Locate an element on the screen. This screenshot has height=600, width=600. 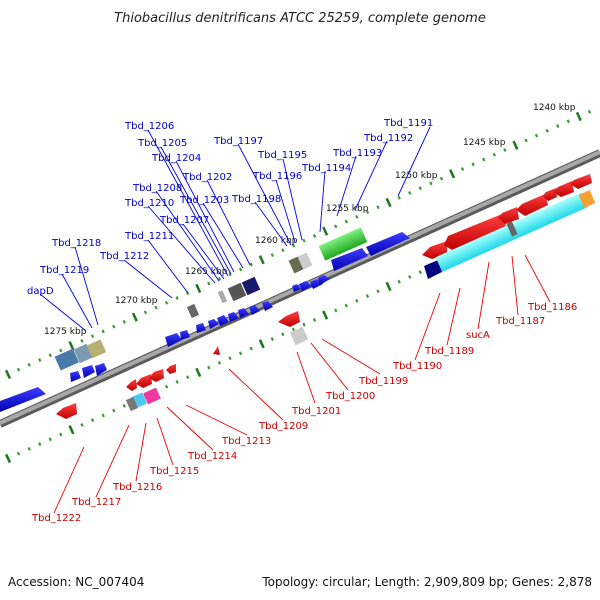
gene-label-Tbd_1222: Tbd_1222 is located at coordinates (56, 518).